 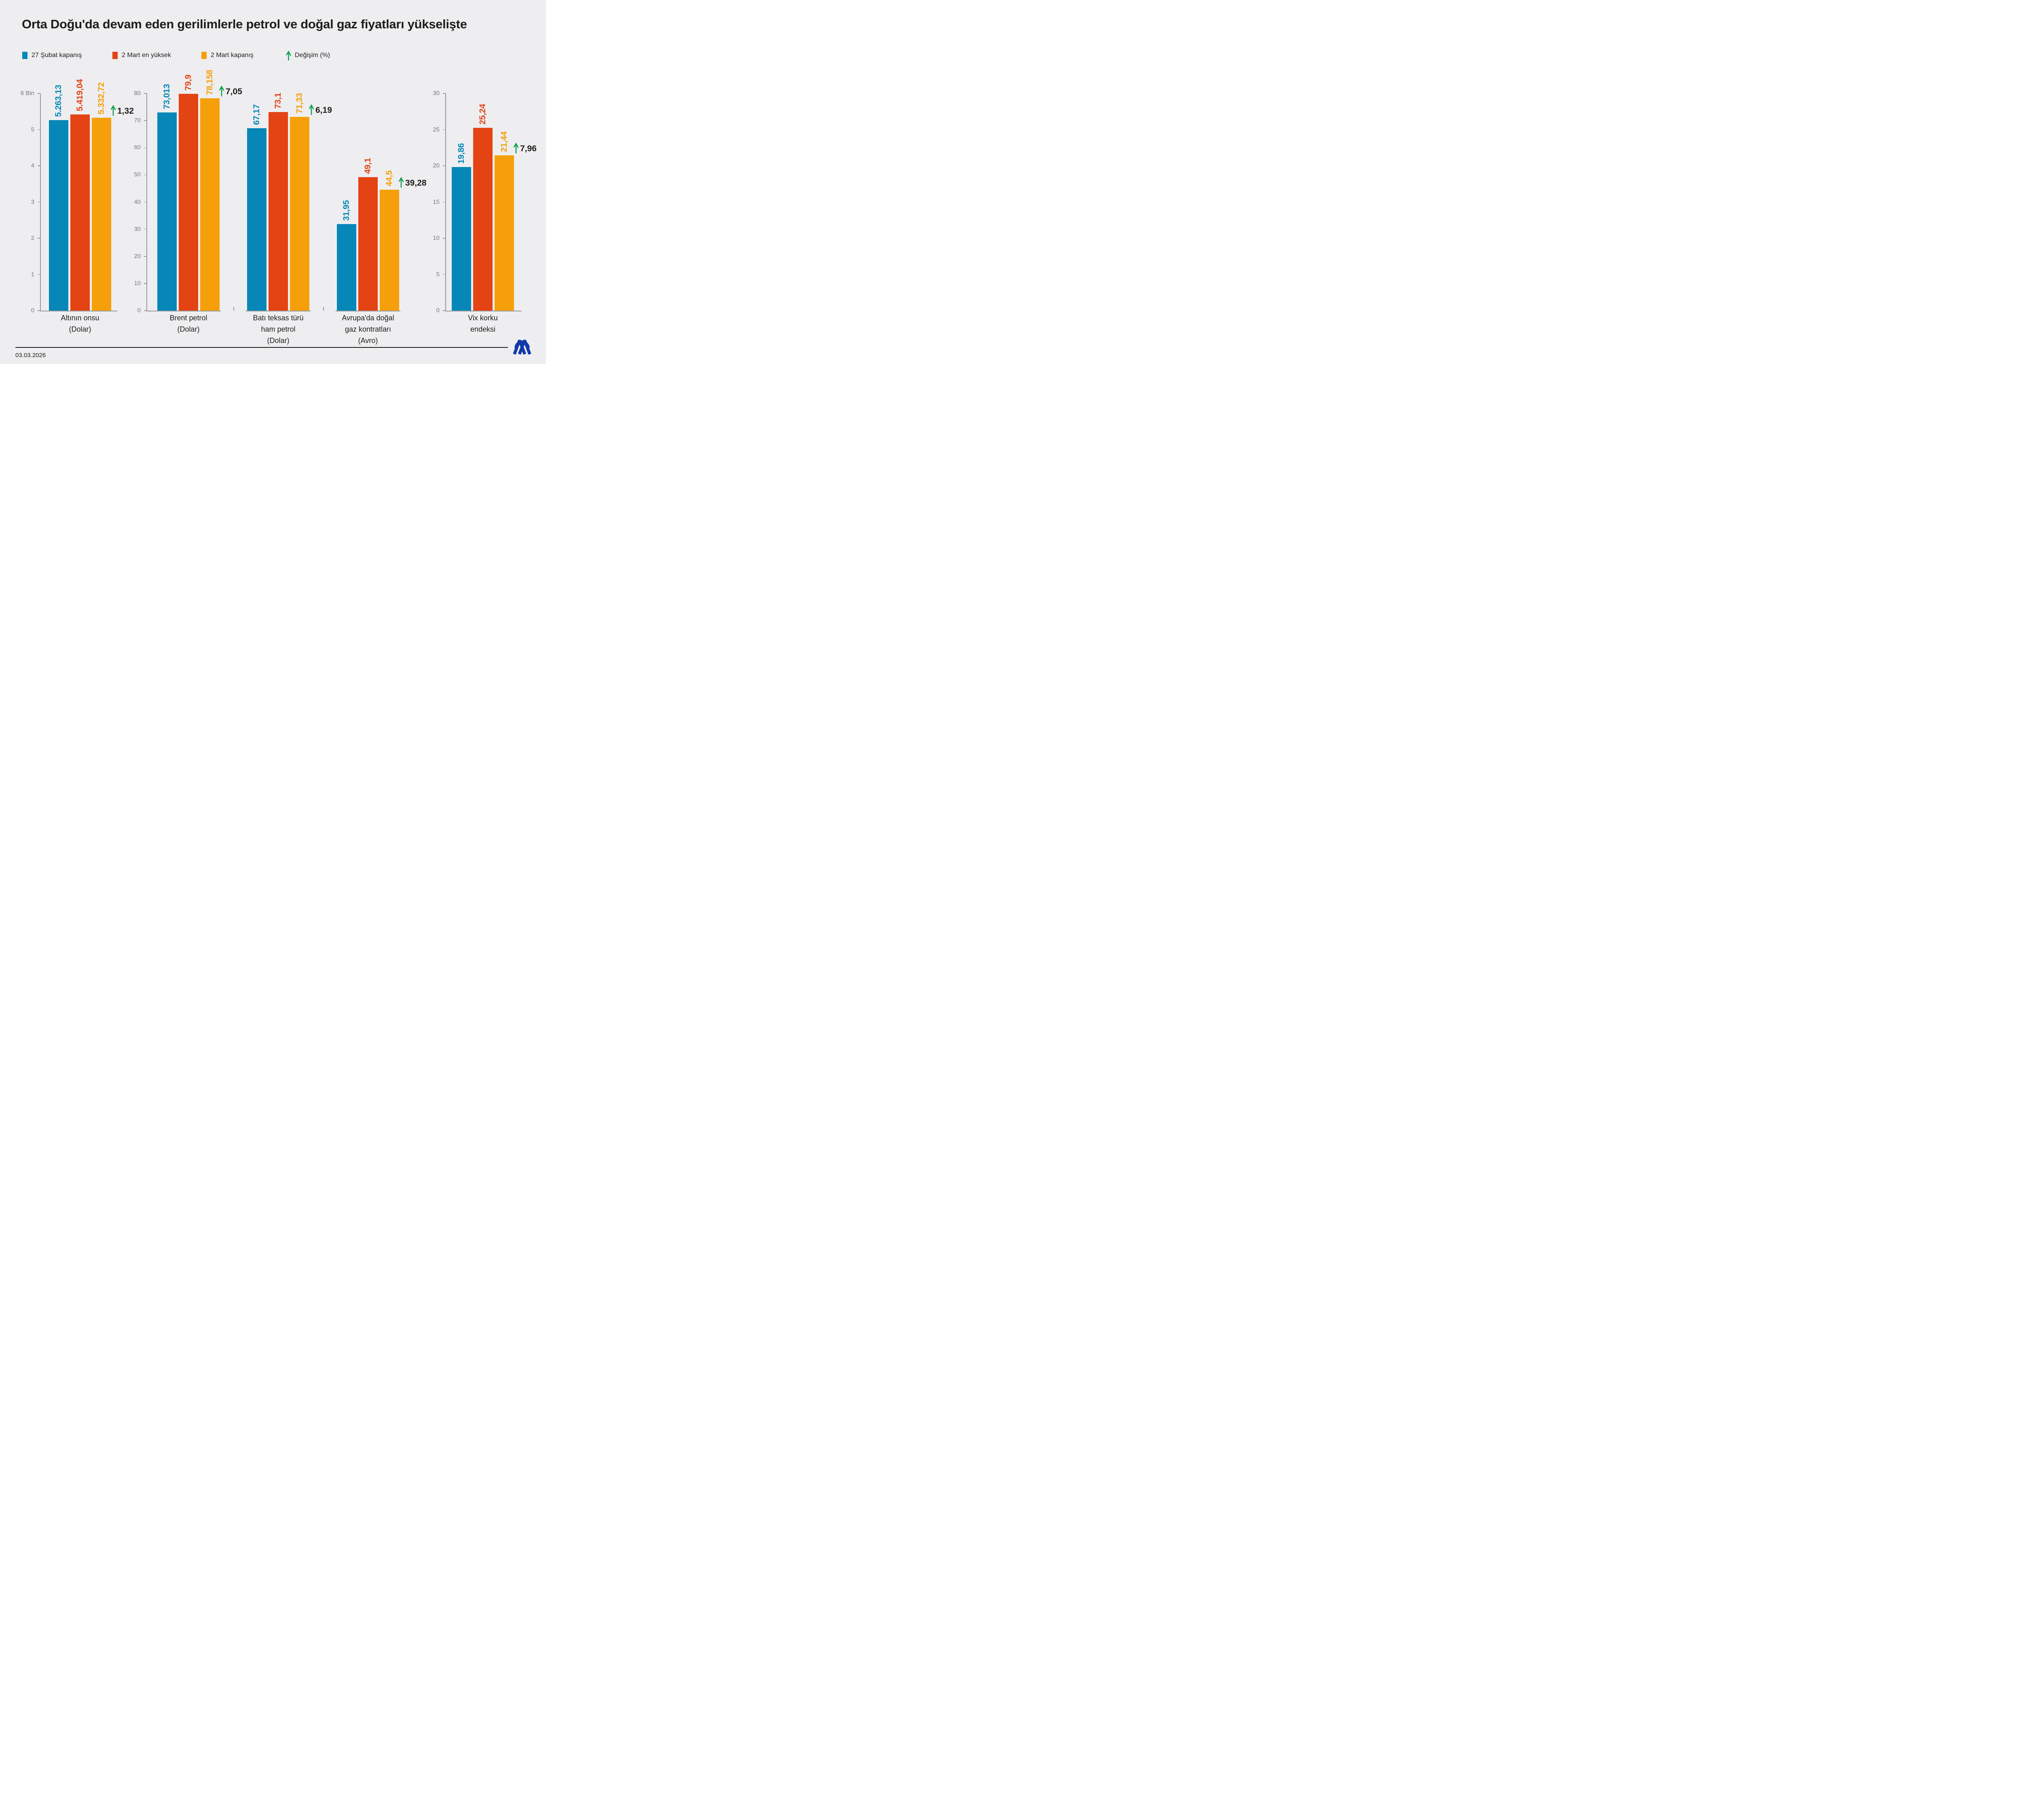 I want to click on bar-value-text: 67,17, so click(x=256, y=114).